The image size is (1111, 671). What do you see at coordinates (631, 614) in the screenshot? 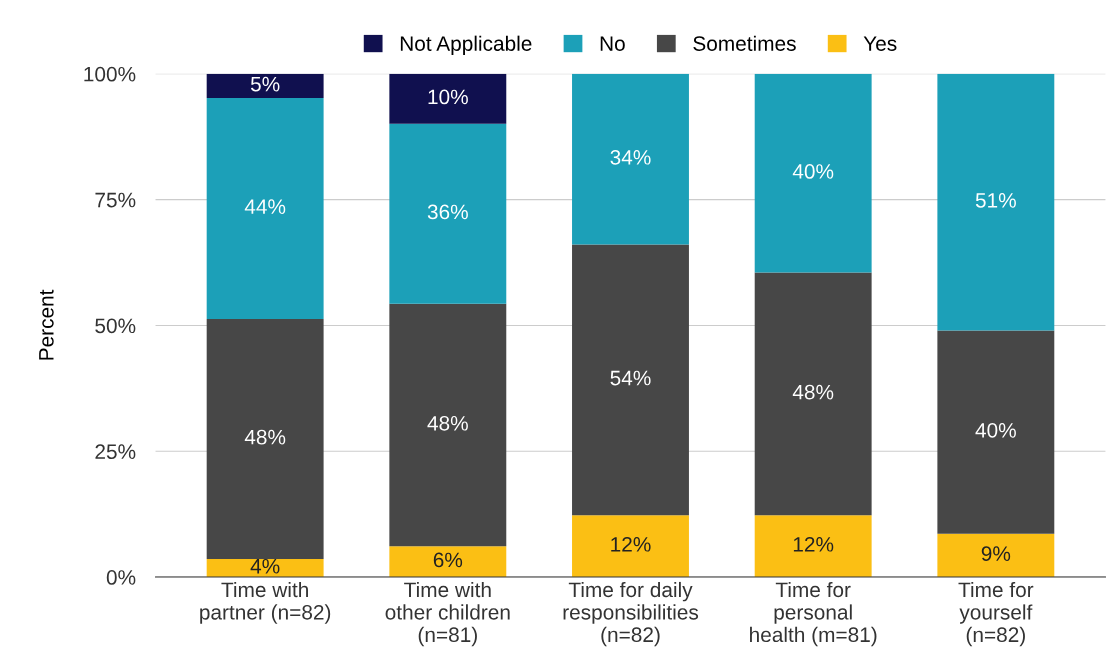
I see `x-tick-label: Time for daily responsibilities (n=82)` at bounding box center [631, 614].